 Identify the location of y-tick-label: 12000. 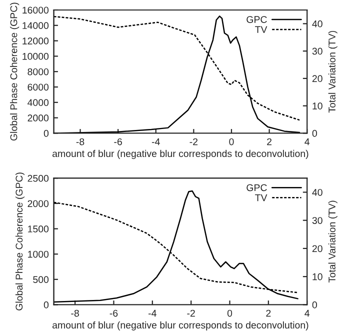
(35, 41).